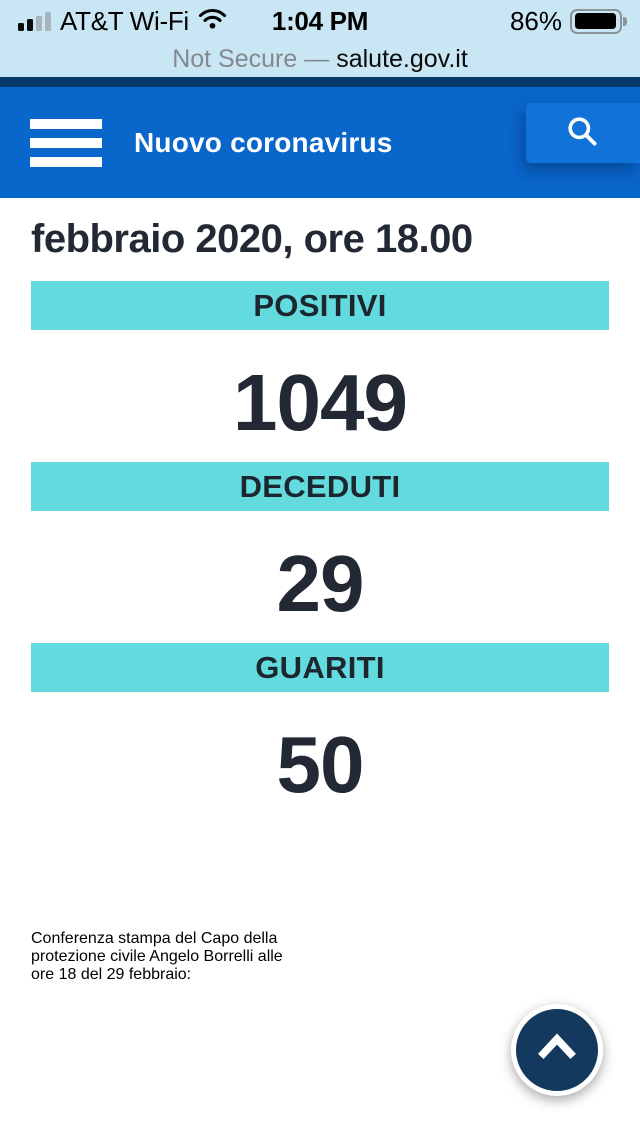 The image size is (640, 1136). Describe the element at coordinates (320, 486) in the screenshot. I see `stat-banner-deceduti: DECEDUTI` at that location.